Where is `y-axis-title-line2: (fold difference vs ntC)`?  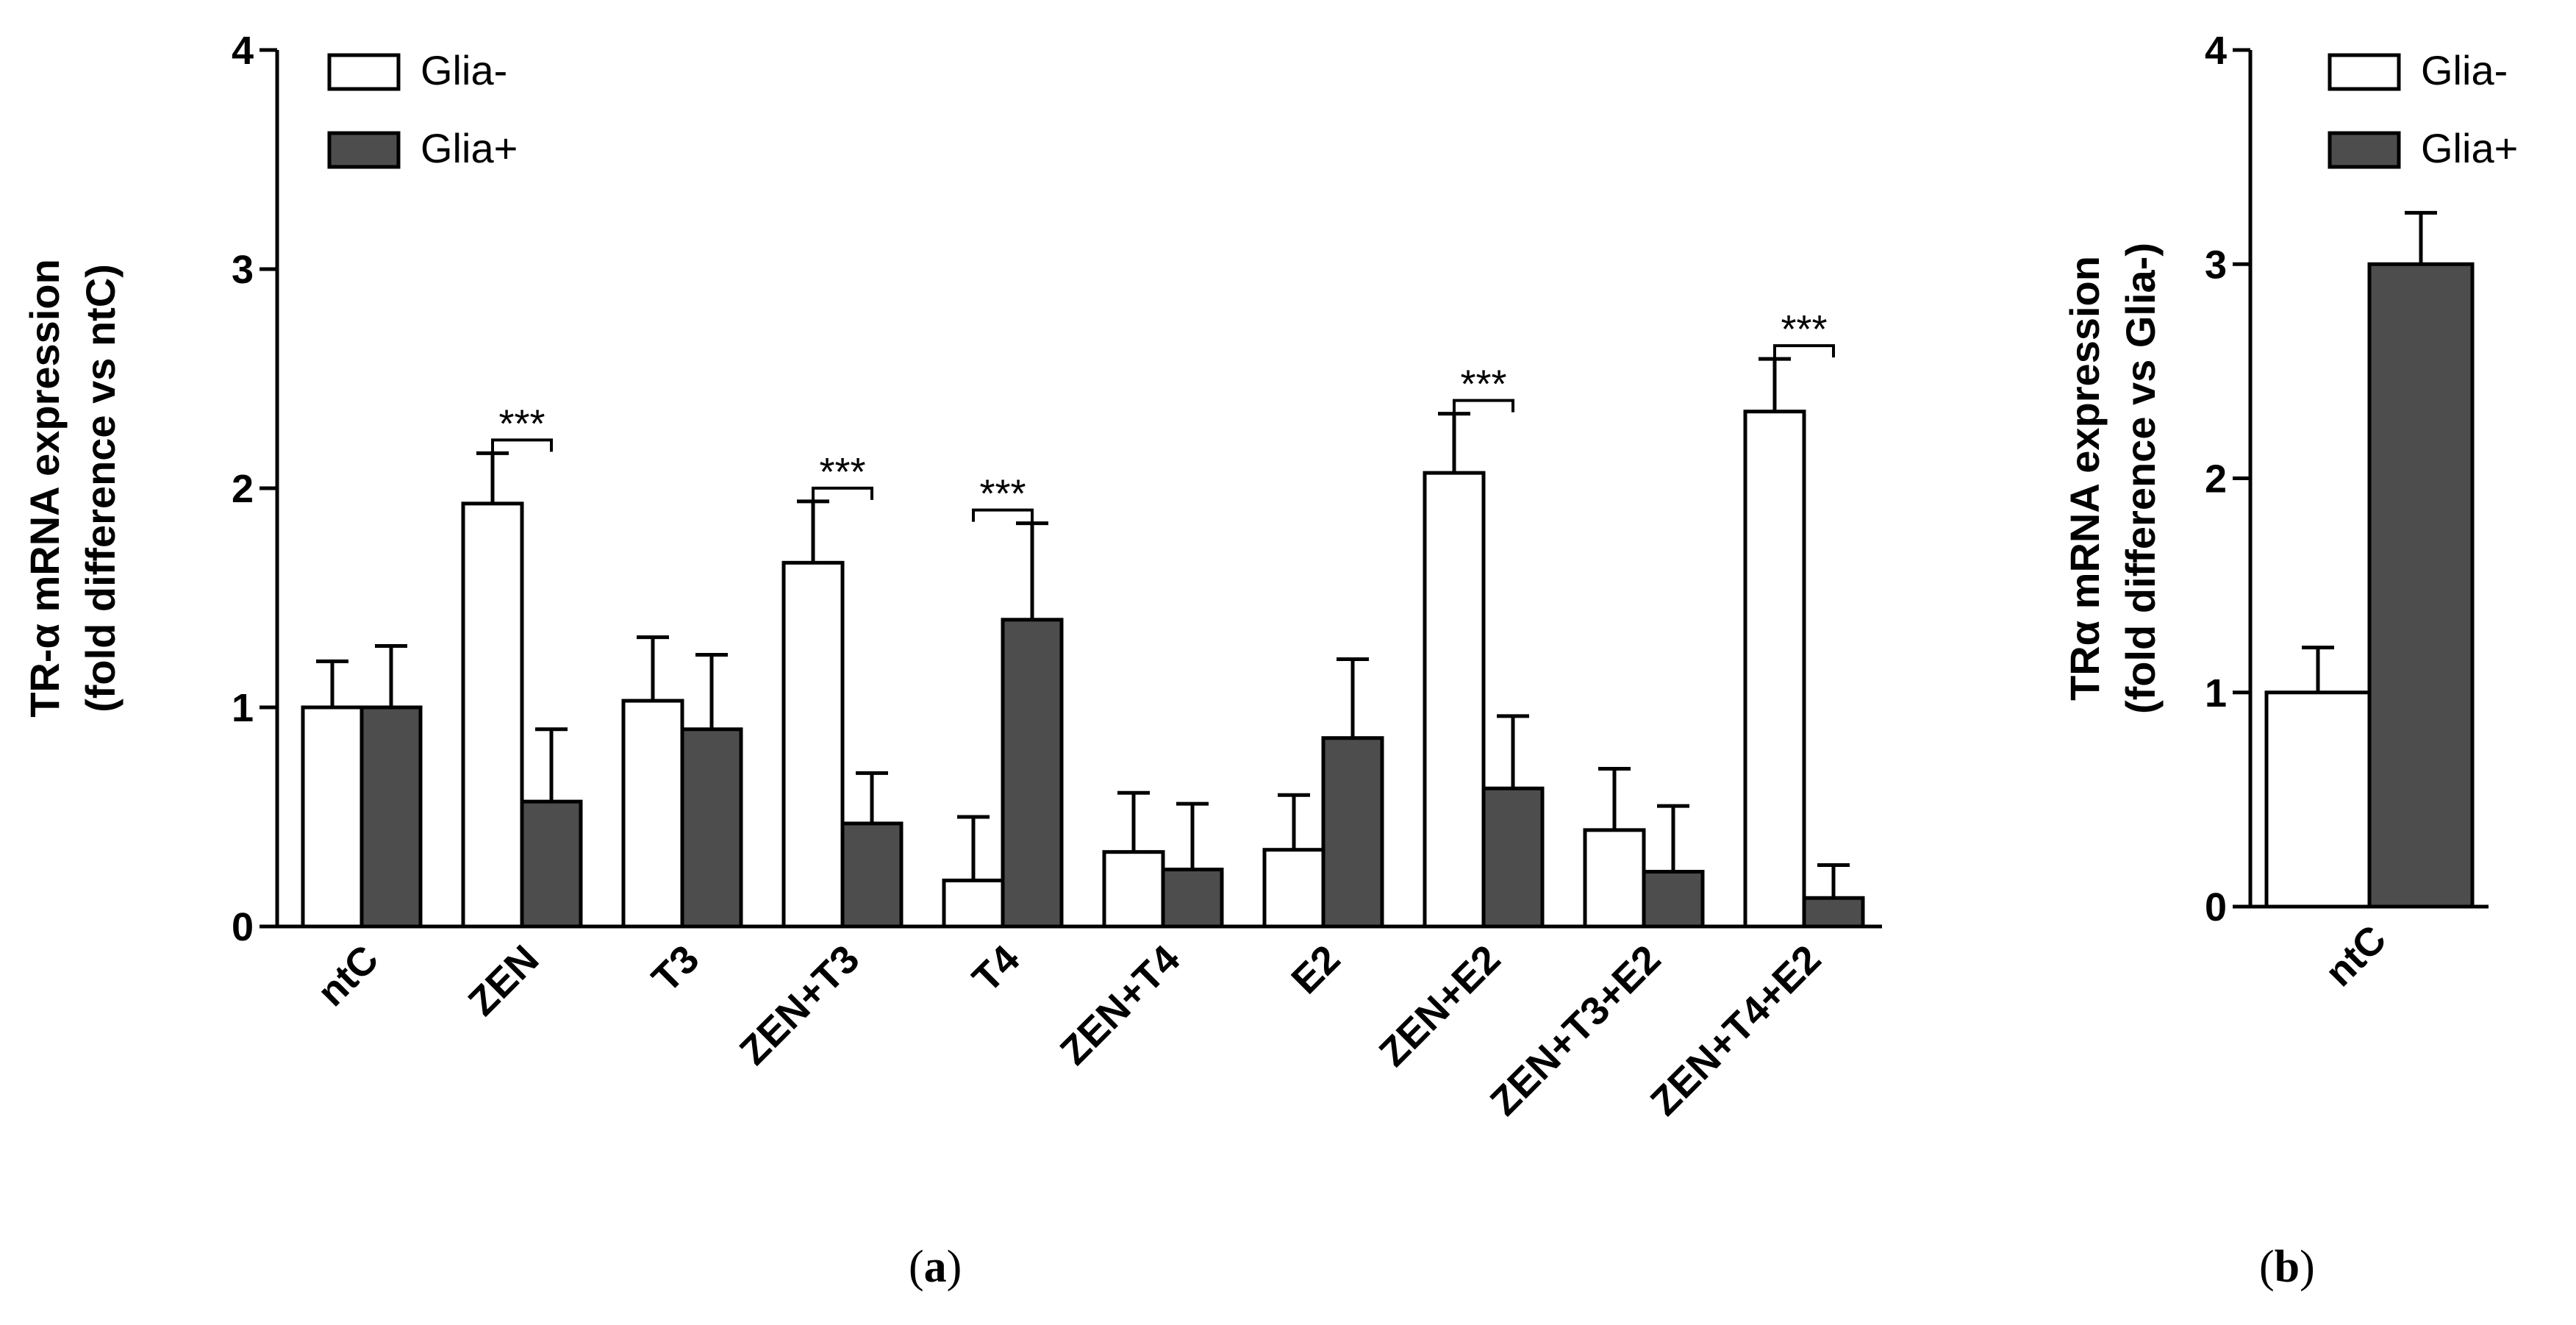 y-axis-title-line2: (fold difference vs ntC) is located at coordinates (101, 488).